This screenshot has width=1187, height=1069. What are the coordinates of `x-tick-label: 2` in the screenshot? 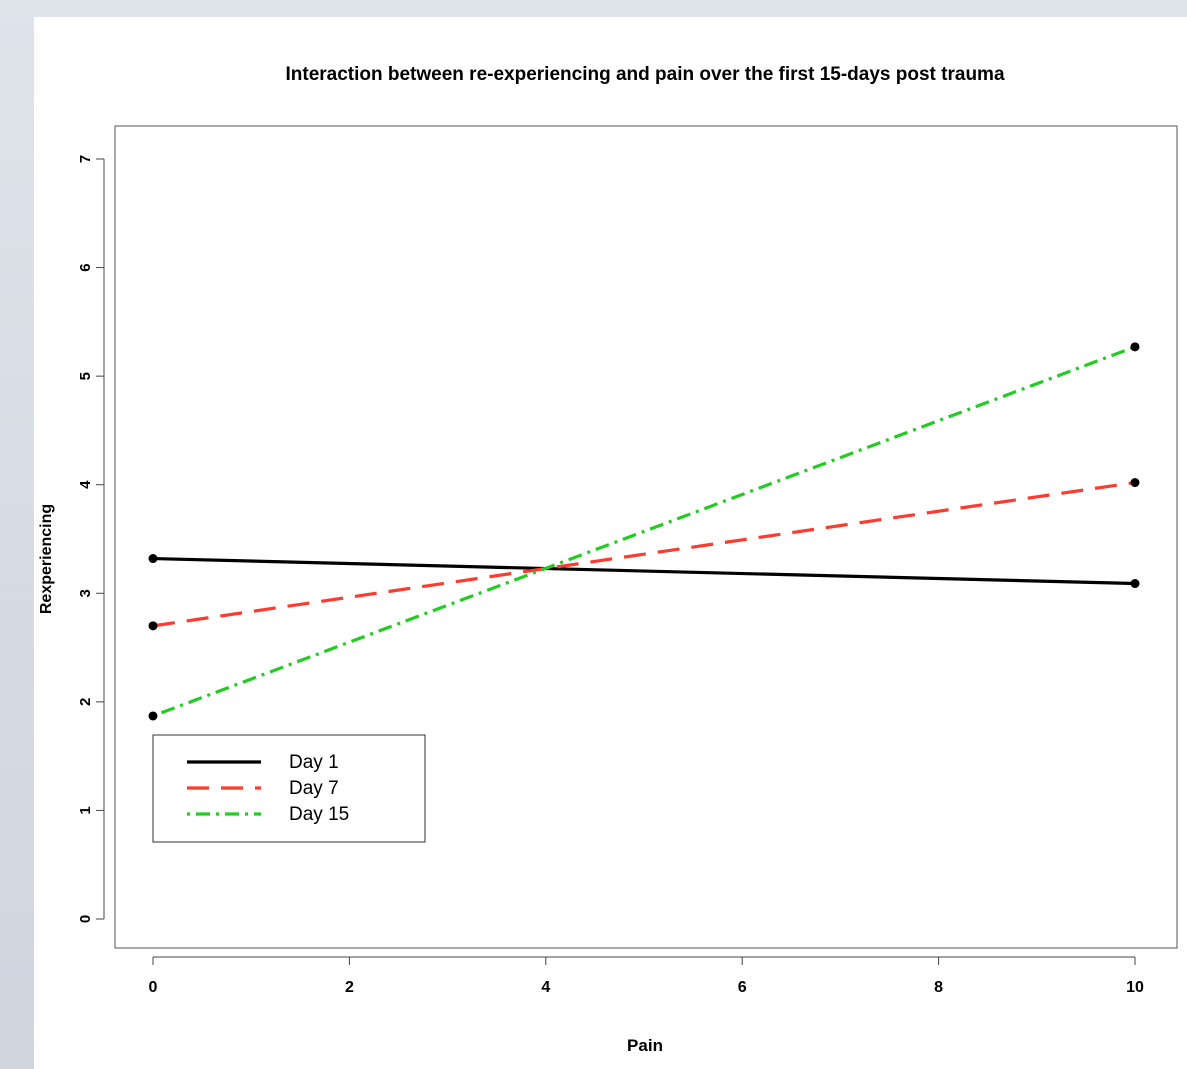 It's located at (349, 987).